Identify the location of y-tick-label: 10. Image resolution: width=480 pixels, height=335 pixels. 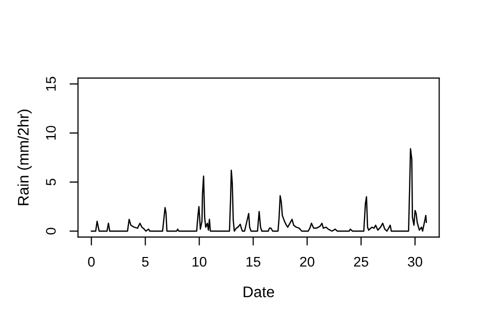
(51, 133).